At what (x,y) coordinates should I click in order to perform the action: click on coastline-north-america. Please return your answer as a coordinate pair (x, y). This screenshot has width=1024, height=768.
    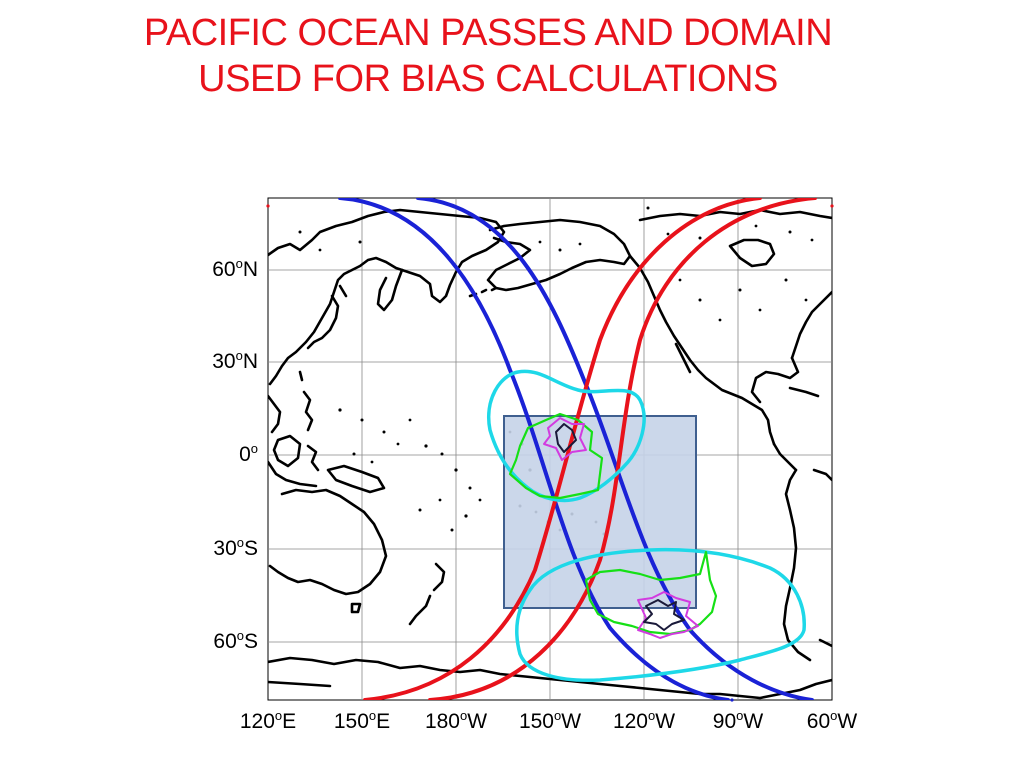
    Looking at the image, I should click on (702, 350).